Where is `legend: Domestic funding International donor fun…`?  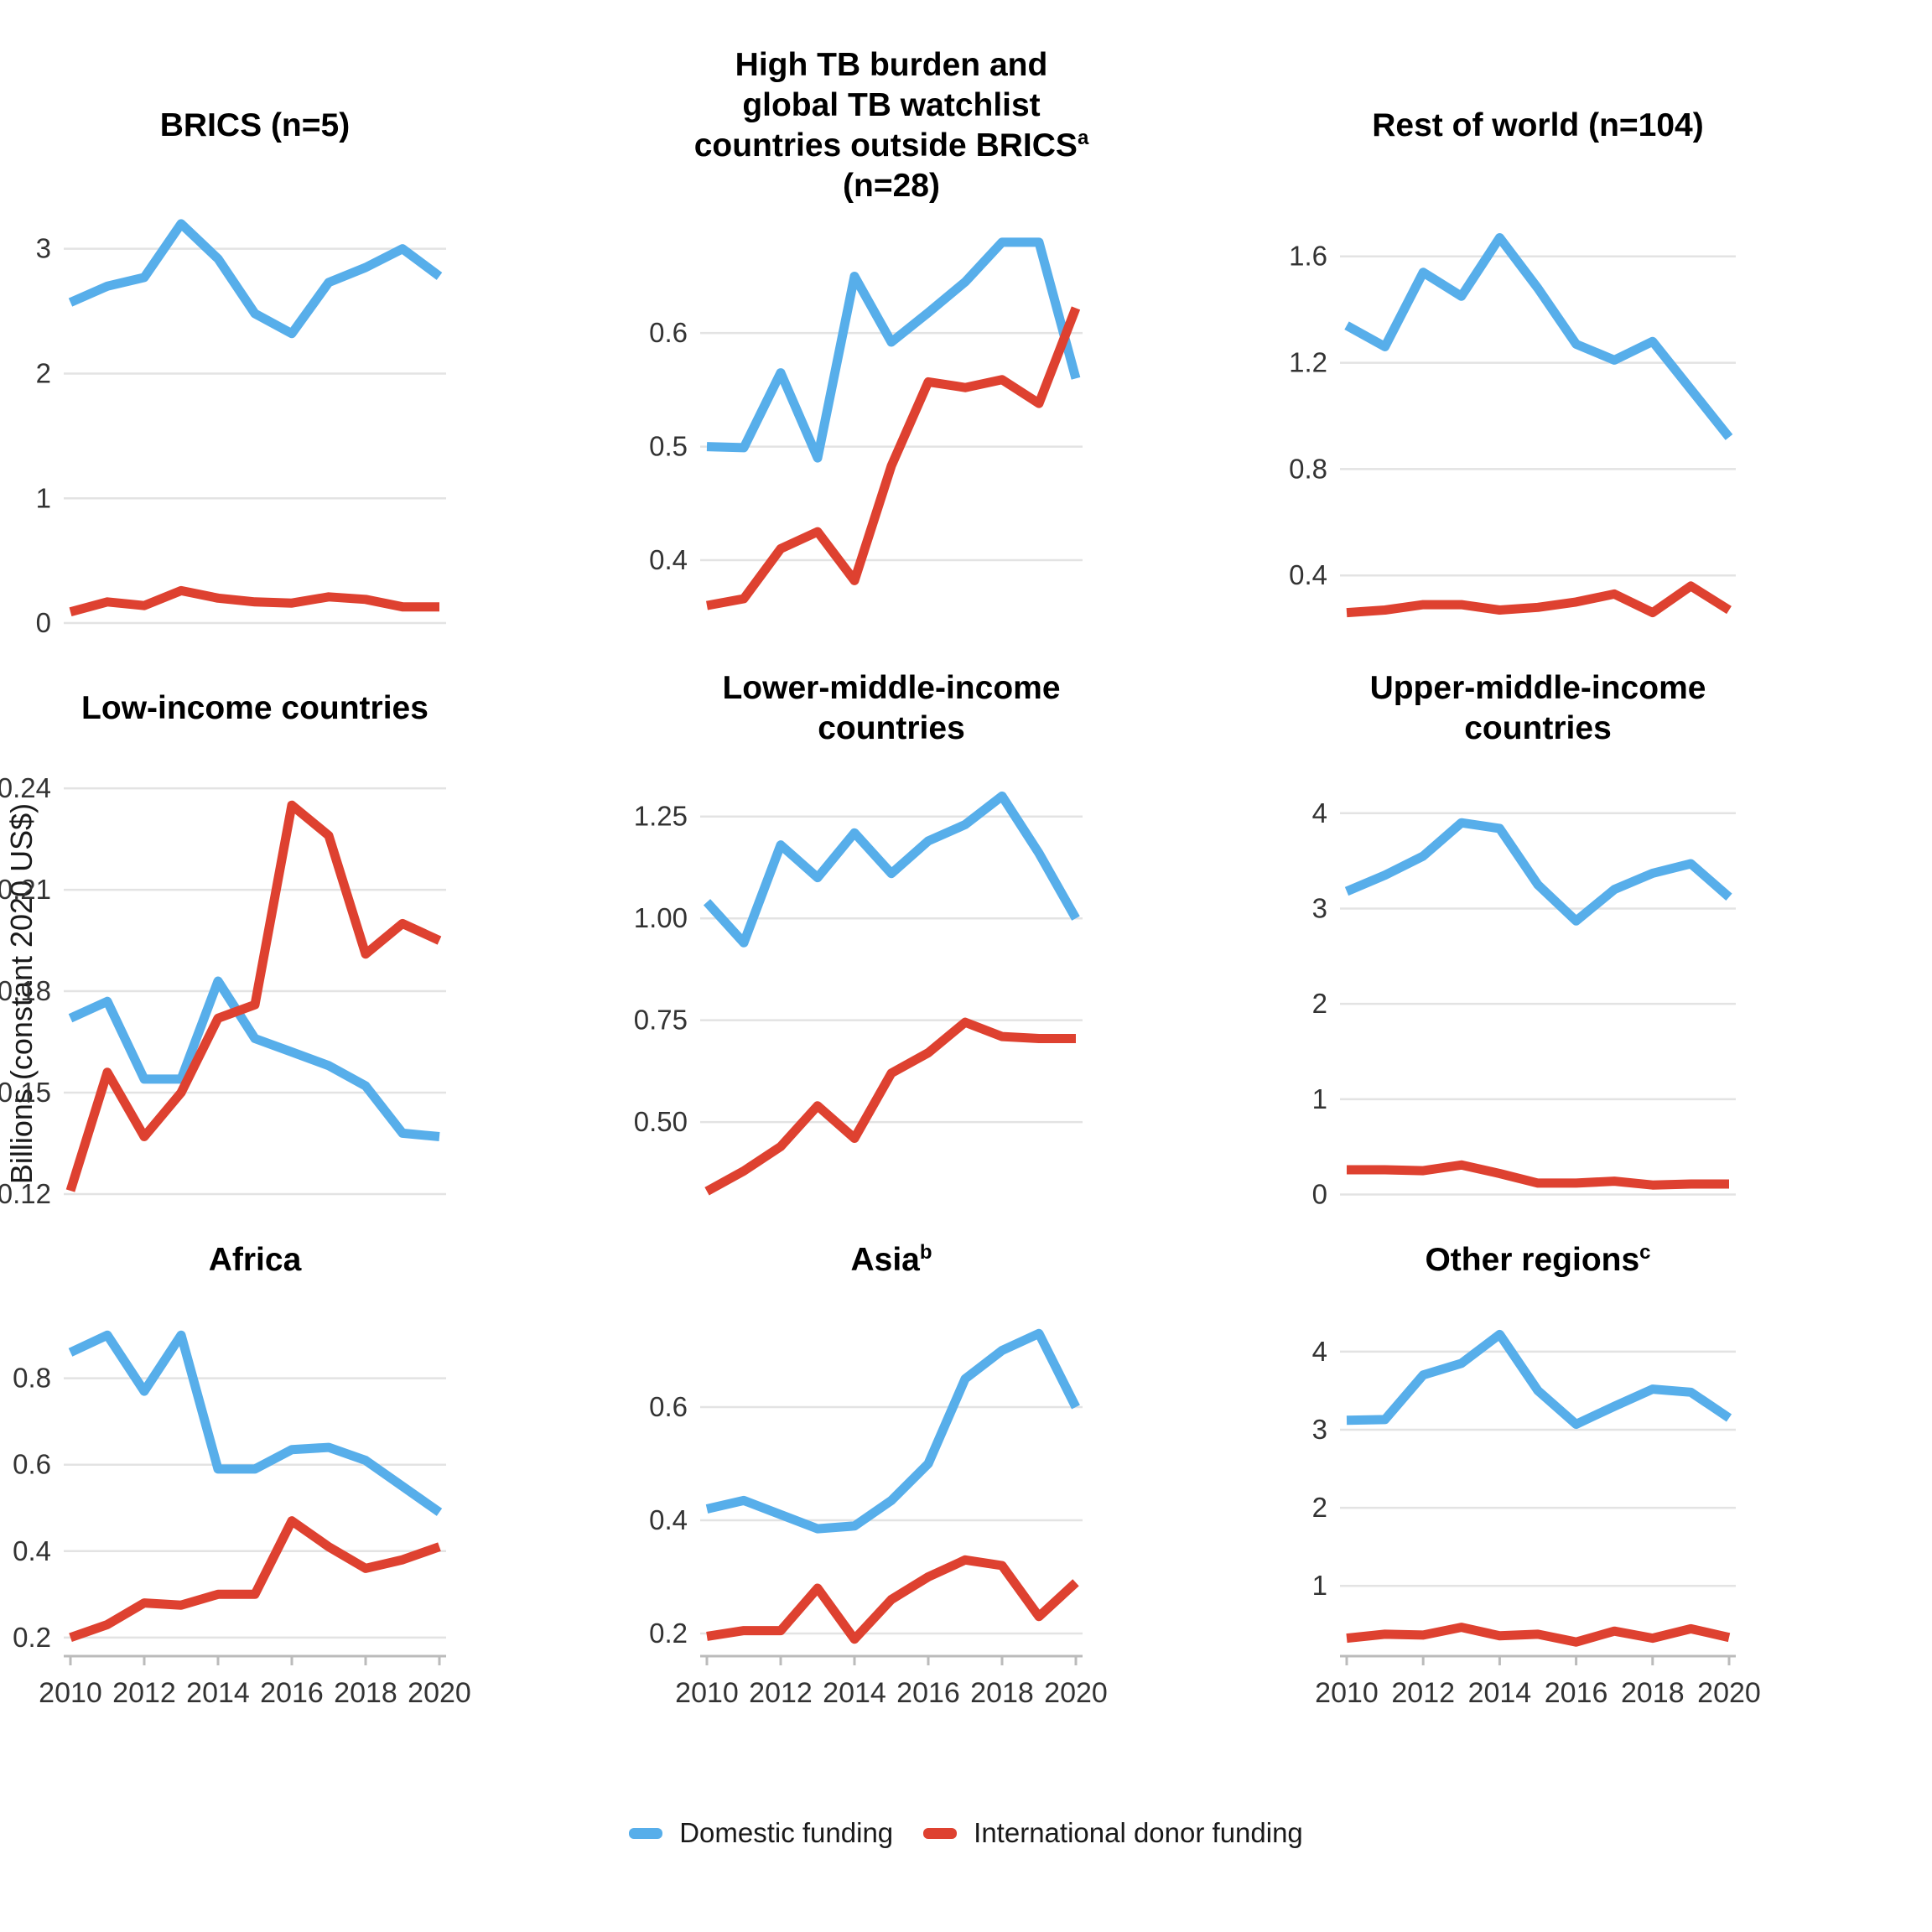
legend: Domestic funding International donor fun… is located at coordinates (966, 1833).